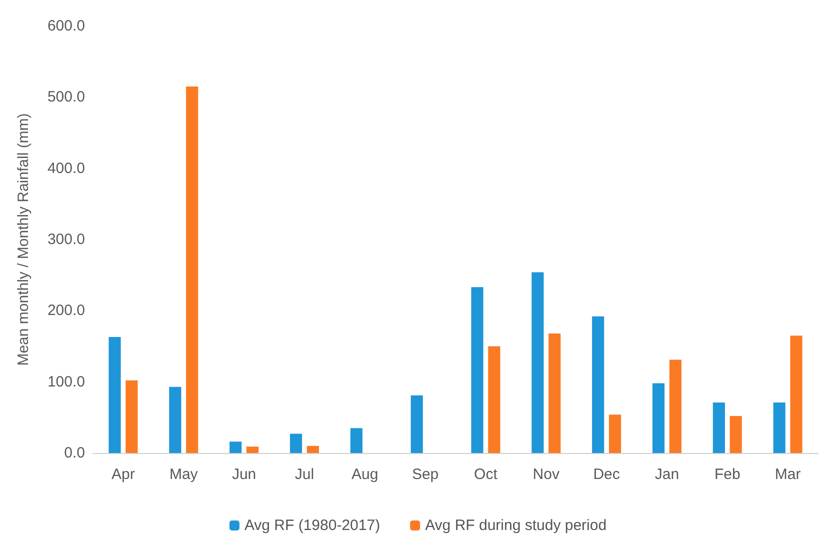 This screenshot has width=836, height=551. What do you see at coordinates (66, 239) in the screenshot?
I see `y-tick-label: 300.0` at bounding box center [66, 239].